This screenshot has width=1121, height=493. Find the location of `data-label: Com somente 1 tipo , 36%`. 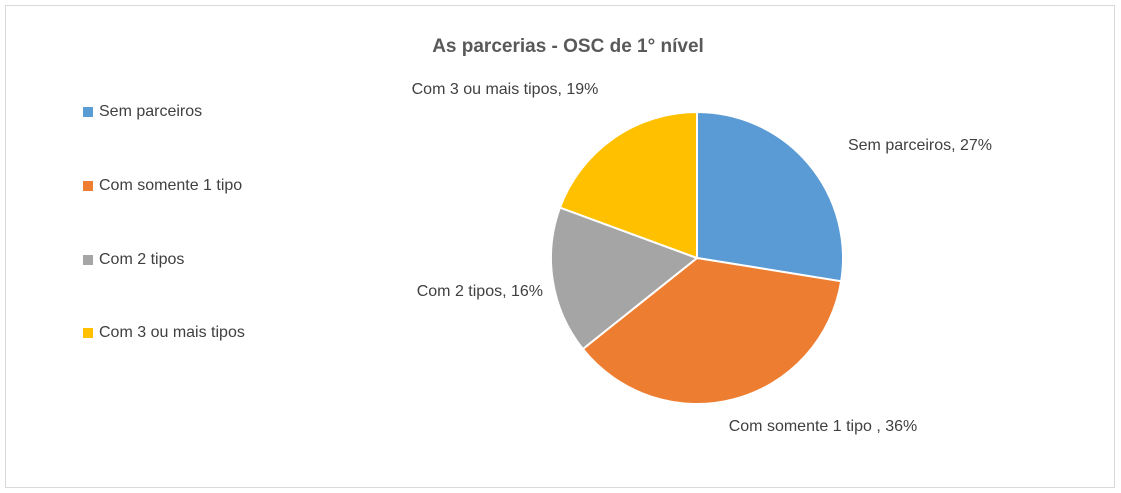

data-label: Com somente 1 tipo , 36% is located at coordinates (823, 426).